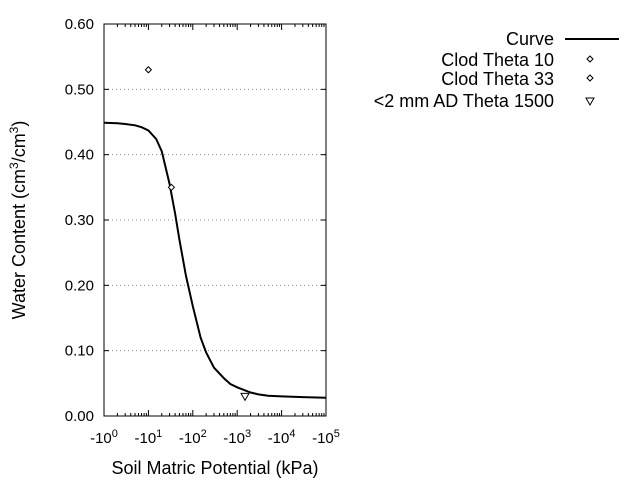 The width and height of the screenshot is (640, 480). Describe the element at coordinates (79, 351) in the screenshot. I see `y-tick-label-1: 0.10` at that location.